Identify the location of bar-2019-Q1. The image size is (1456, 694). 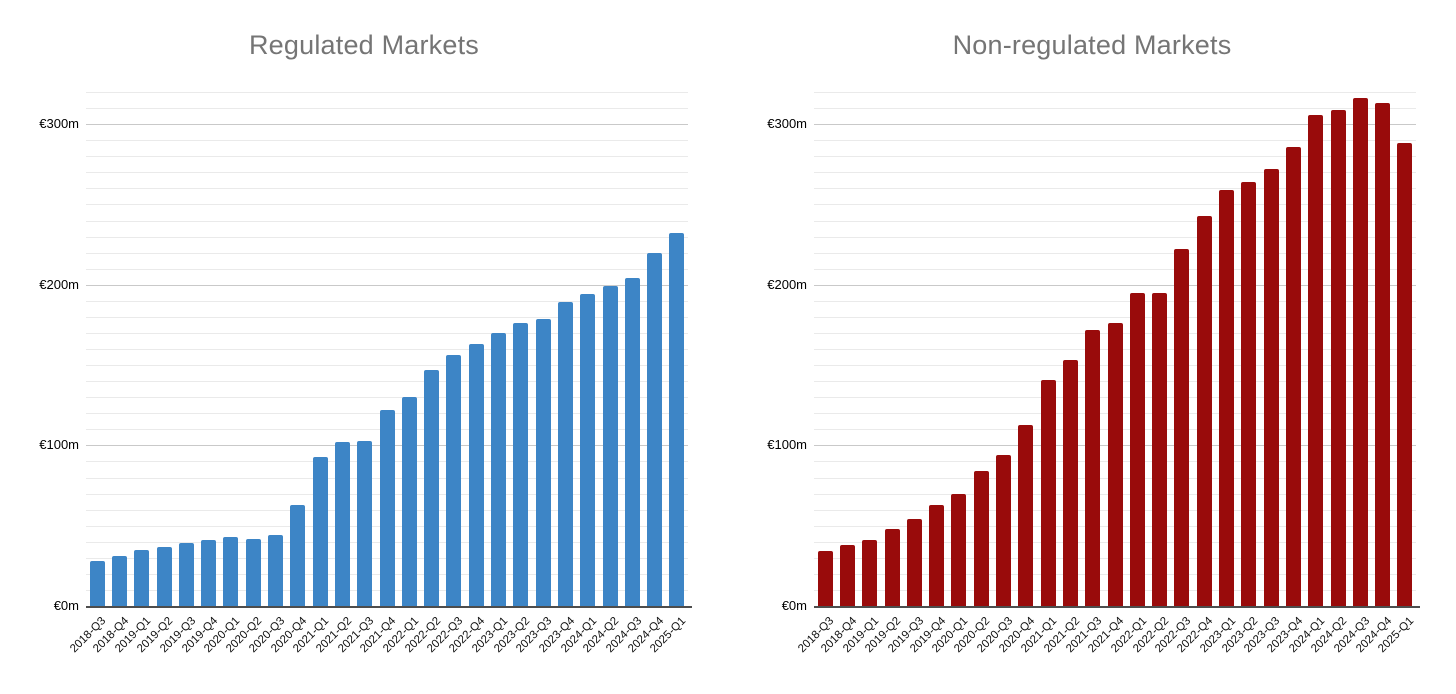
(870, 573).